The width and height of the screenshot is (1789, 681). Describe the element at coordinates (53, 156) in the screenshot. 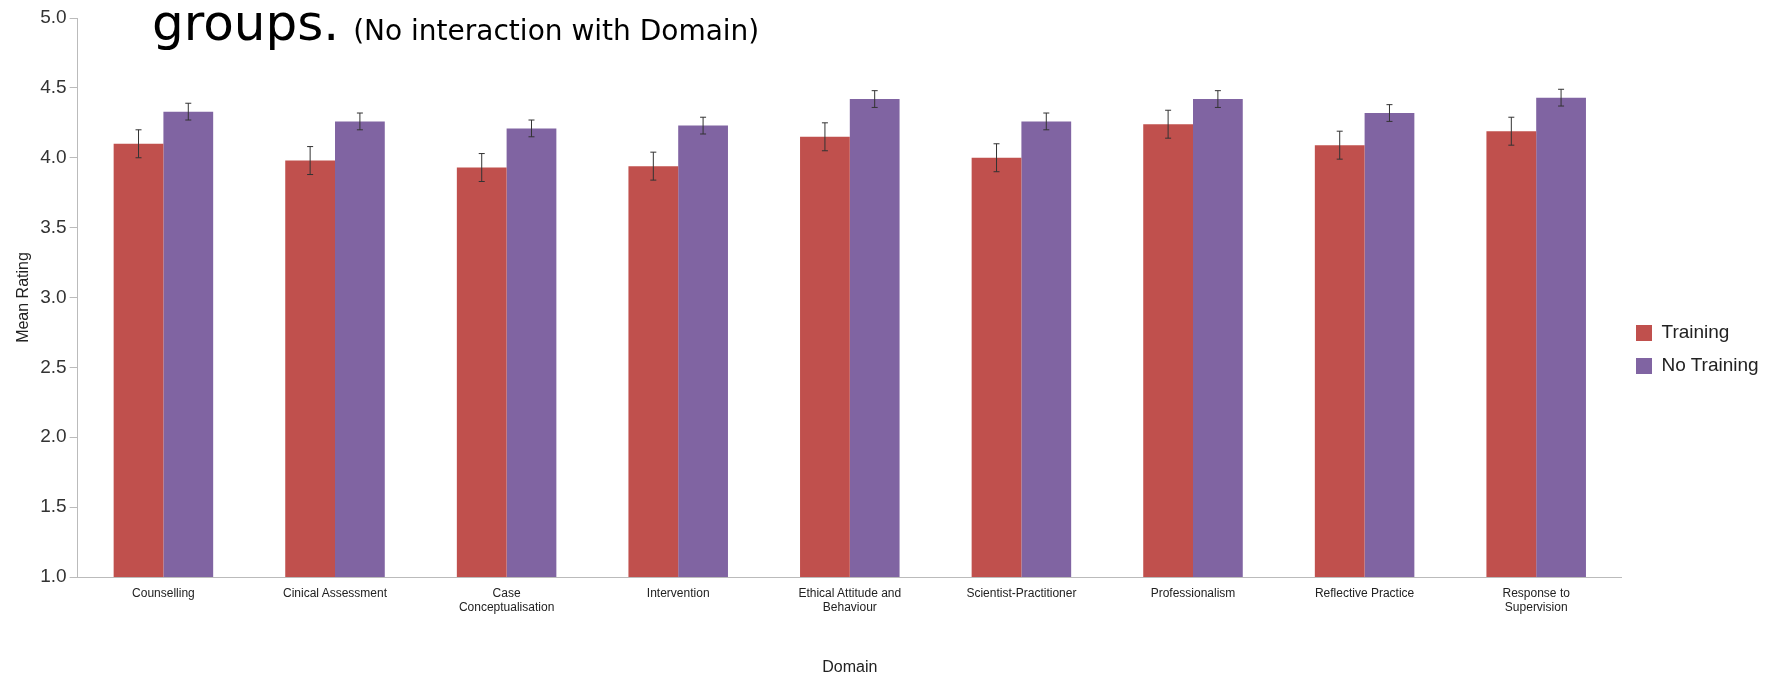

I see `y-tick-label: 4.0` at that location.